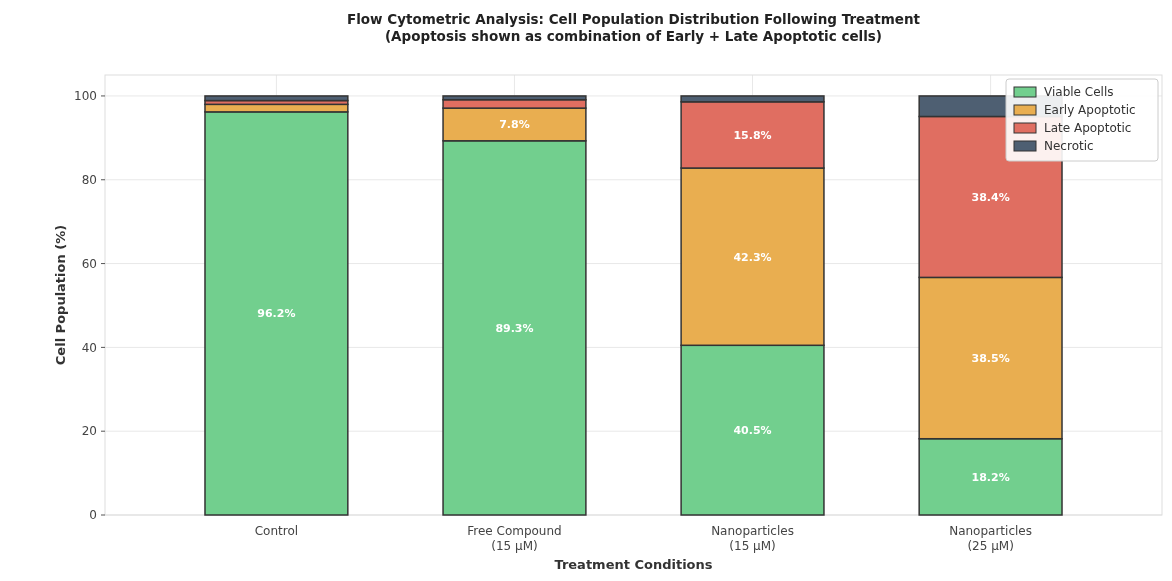  I want to click on x-tick-label: Control, so click(276, 531).